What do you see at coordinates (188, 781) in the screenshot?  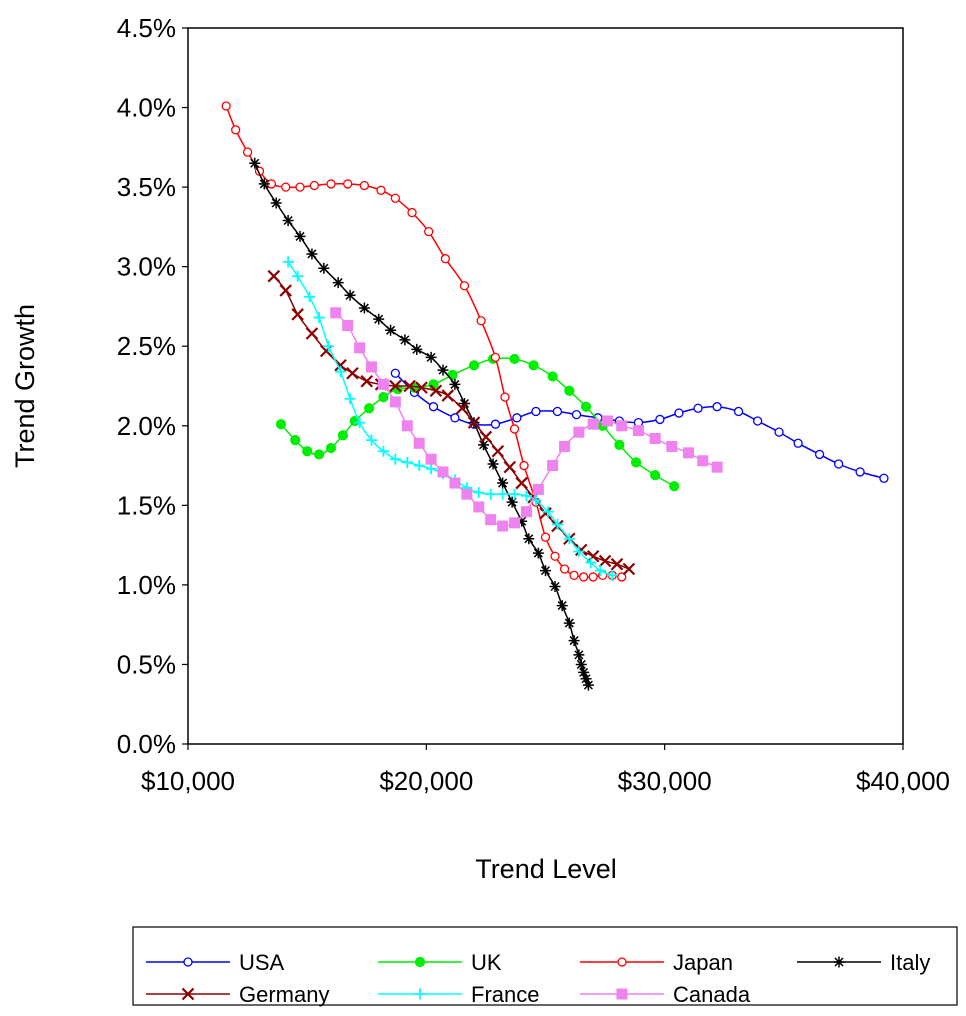 I see `x-tick-label: $10,000` at bounding box center [188, 781].